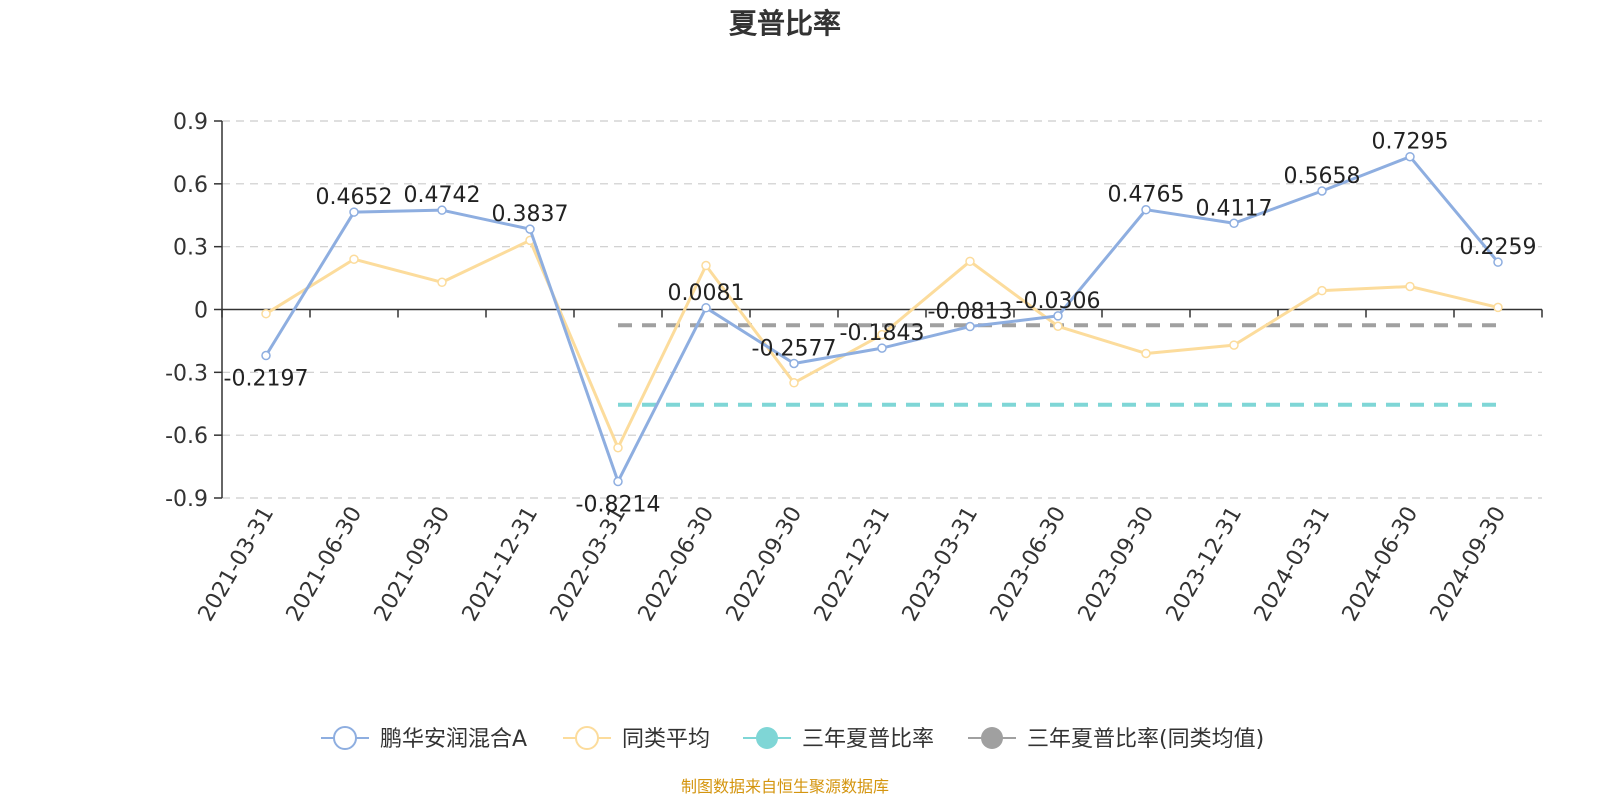 The height and width of the screenshot is (800, 1600). What do you see at coordinates (442, 195) in the screenshot?
I see `data-label: 0.4742` at bounding box center [442, 195].